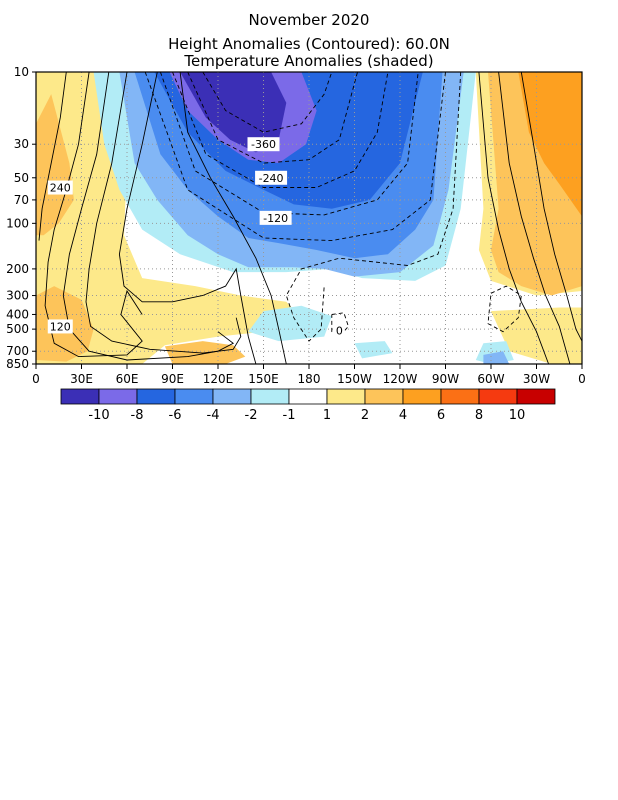 The image size is (618, 800). Describe the element at coordinates (81, 379) in the screenshot. I see `x-tick-label: 30E` at that location.